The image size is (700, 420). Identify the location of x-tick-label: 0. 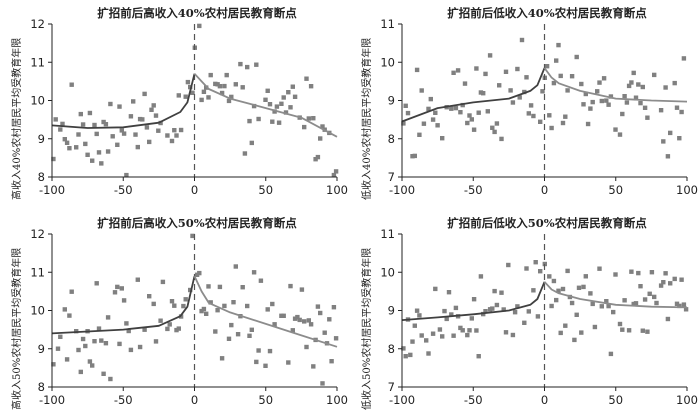
(194, 400).